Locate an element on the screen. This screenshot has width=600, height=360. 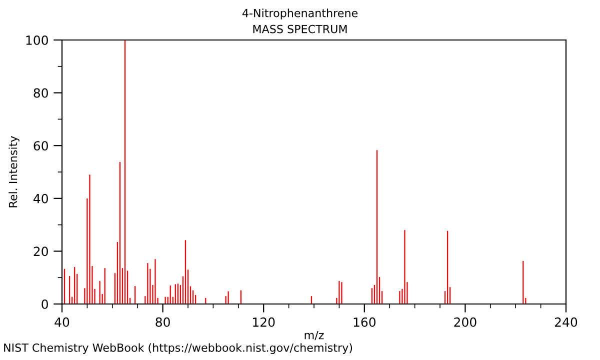
y-tick-label: 20 is located at coordinates (41, 251).